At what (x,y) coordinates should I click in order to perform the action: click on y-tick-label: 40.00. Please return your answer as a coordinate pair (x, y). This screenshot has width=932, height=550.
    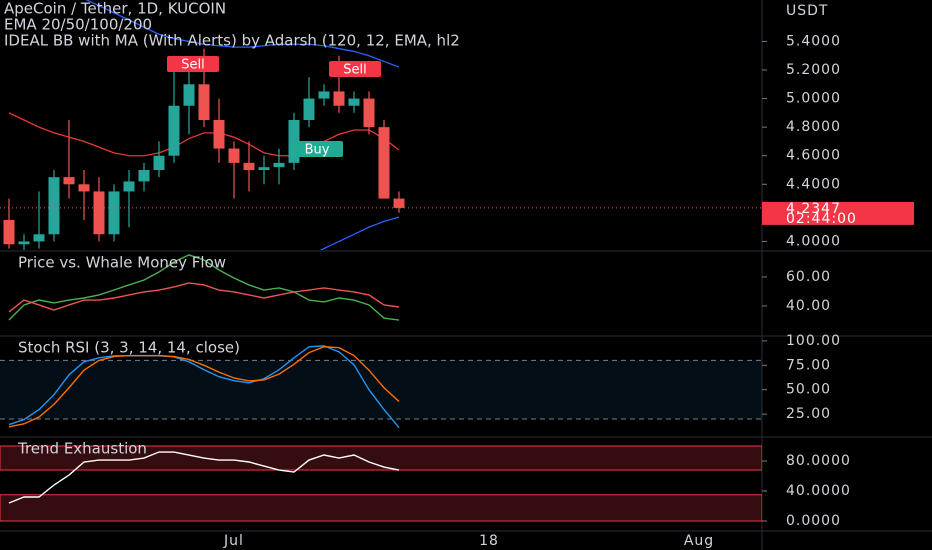
    Looking at the image, I should click on (808, 306).